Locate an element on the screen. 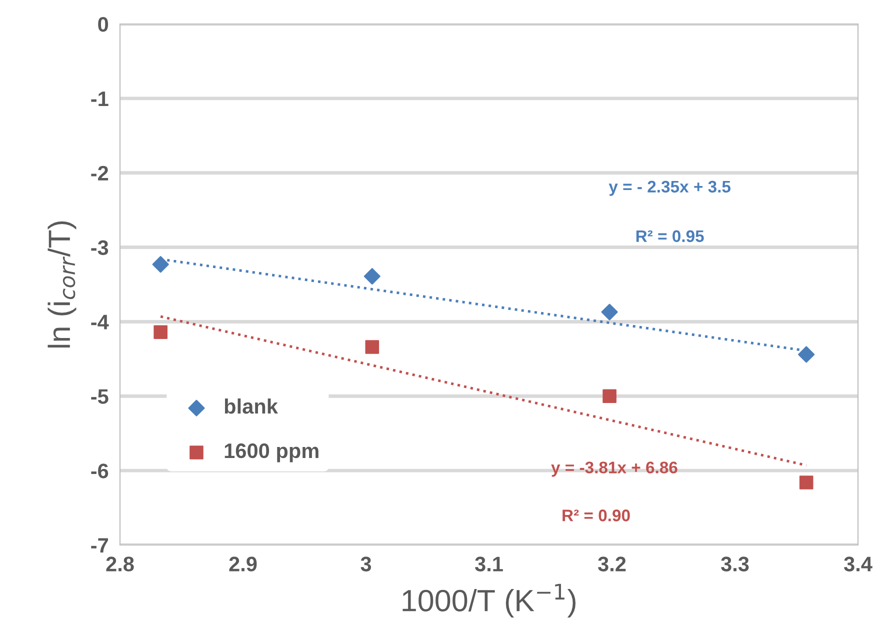 The height and width of the screenshot is (638, 881). y-tick-label: -1 is located at coordinates (99, 99).